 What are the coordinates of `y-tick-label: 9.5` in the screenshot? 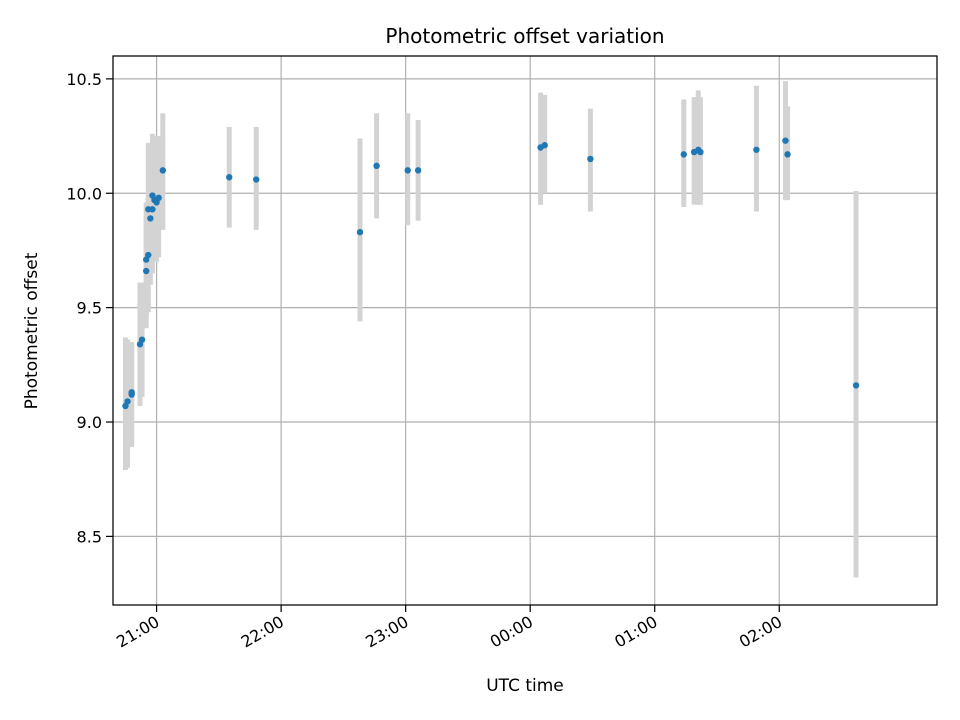 It's located at (89, 308).